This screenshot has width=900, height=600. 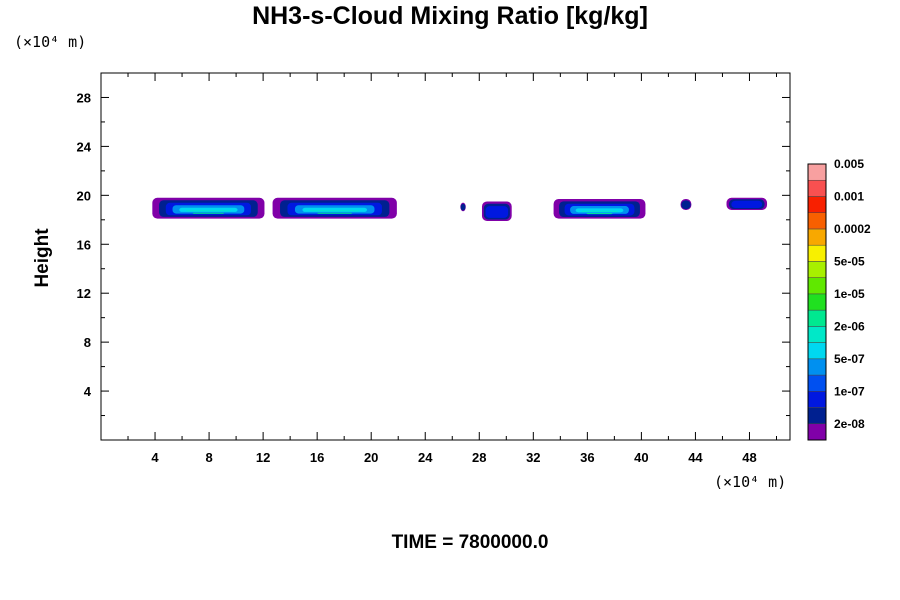 What do you see at coordinates (88, 391) in the screenshot?
I see `y-tick-label: 4` at bounding box center [88, 391].